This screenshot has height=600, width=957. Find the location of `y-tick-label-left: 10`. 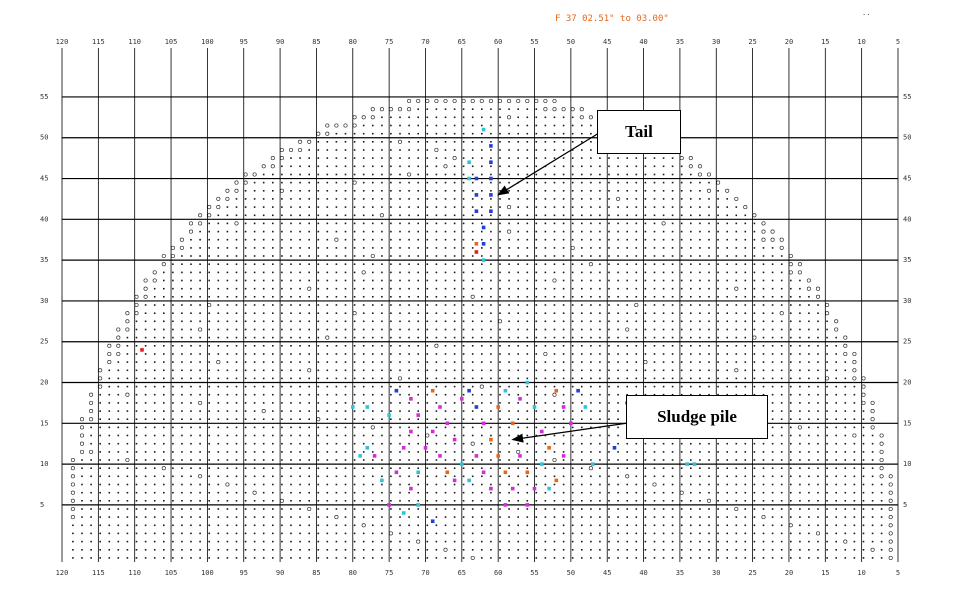

y-tick-label-left: 10 is located at coordinates (44, 464).